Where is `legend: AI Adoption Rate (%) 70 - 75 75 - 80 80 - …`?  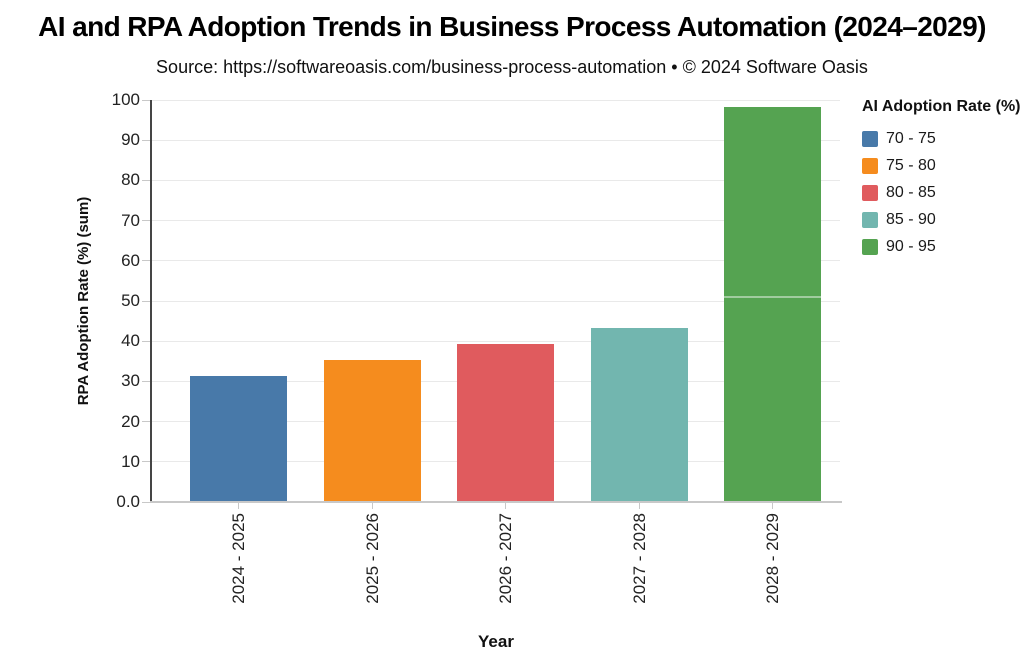
legend: AI Adoption Rate (%) 70 - 75 75 - 80 80 - … is located at coordinates (942, 179).